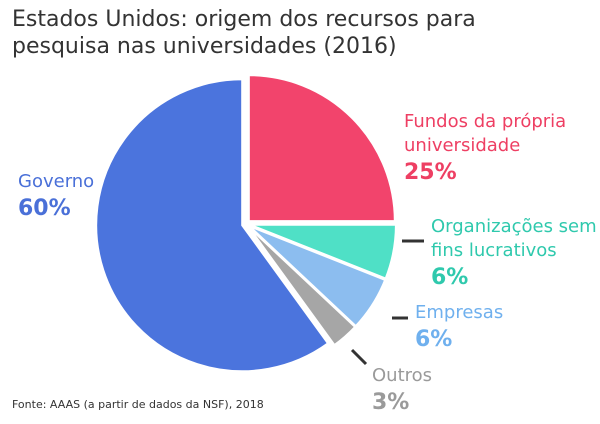 This screenshot has width=600, height=424. What do you see at coordinates (56, 181) in the screenshot?
I see `category-label: Governo` at bounding box center [56, 181].